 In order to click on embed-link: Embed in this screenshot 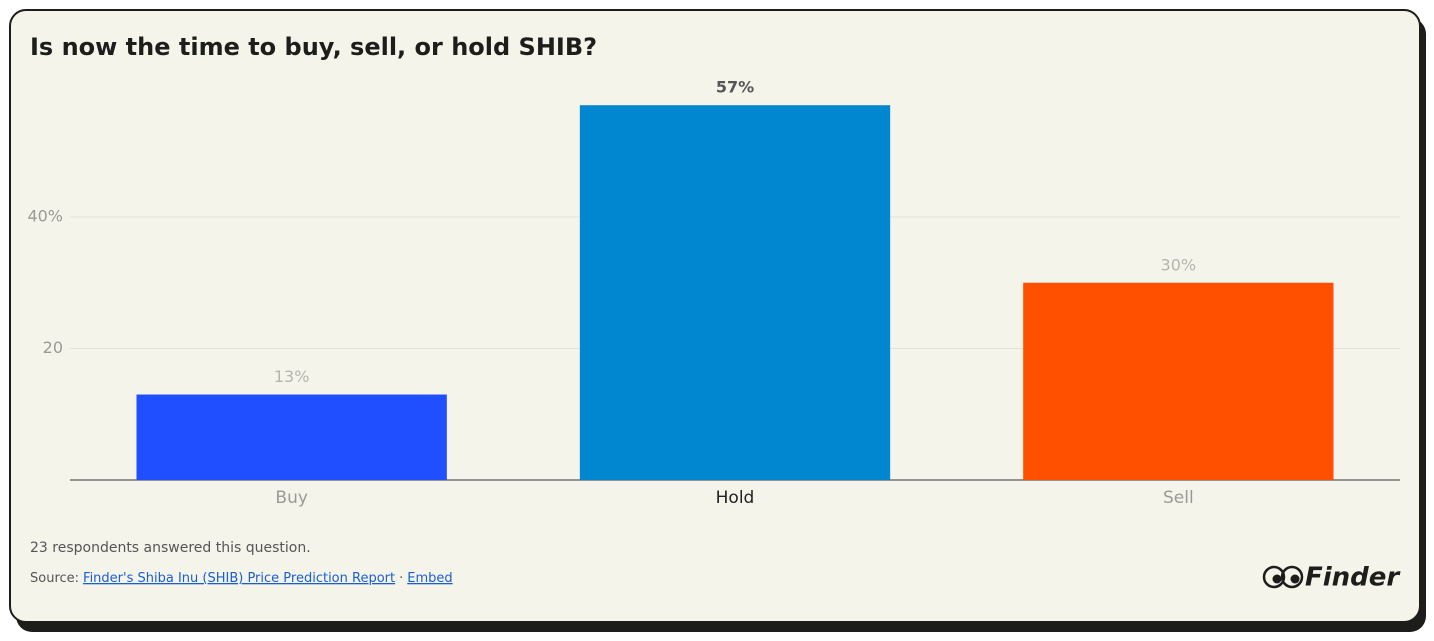, I will do `click(429, 578)`.